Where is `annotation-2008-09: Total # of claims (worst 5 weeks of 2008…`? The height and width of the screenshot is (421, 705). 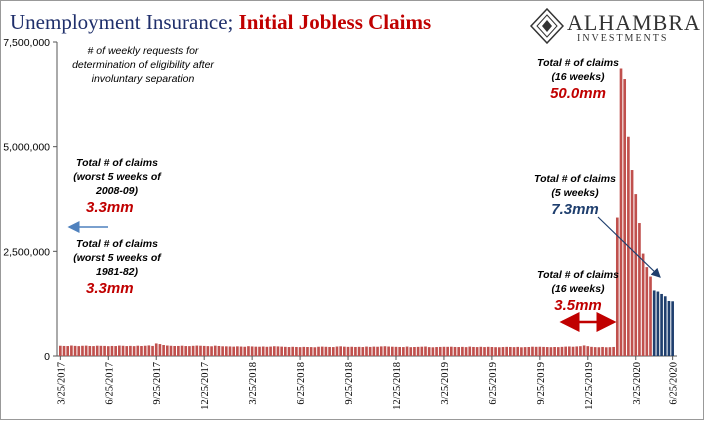
annotation-2008-09: Total # of claims (worst 5 weeks of 2008… is located at coordinates (117, 187).